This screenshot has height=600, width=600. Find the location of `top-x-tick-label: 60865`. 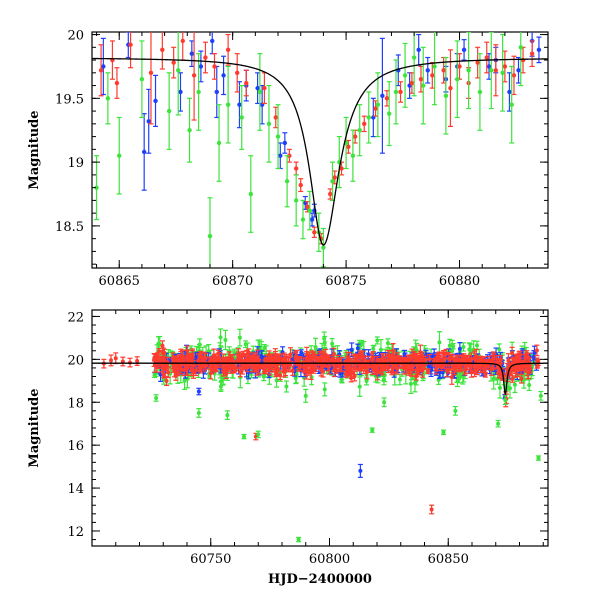

top-x-tick-label: 60865 is located at coordinates (119, 281).